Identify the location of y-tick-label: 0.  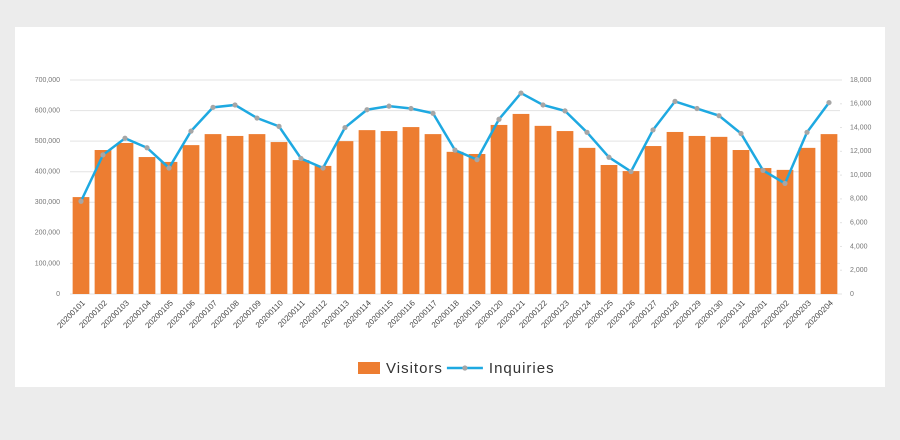
(58, 294).